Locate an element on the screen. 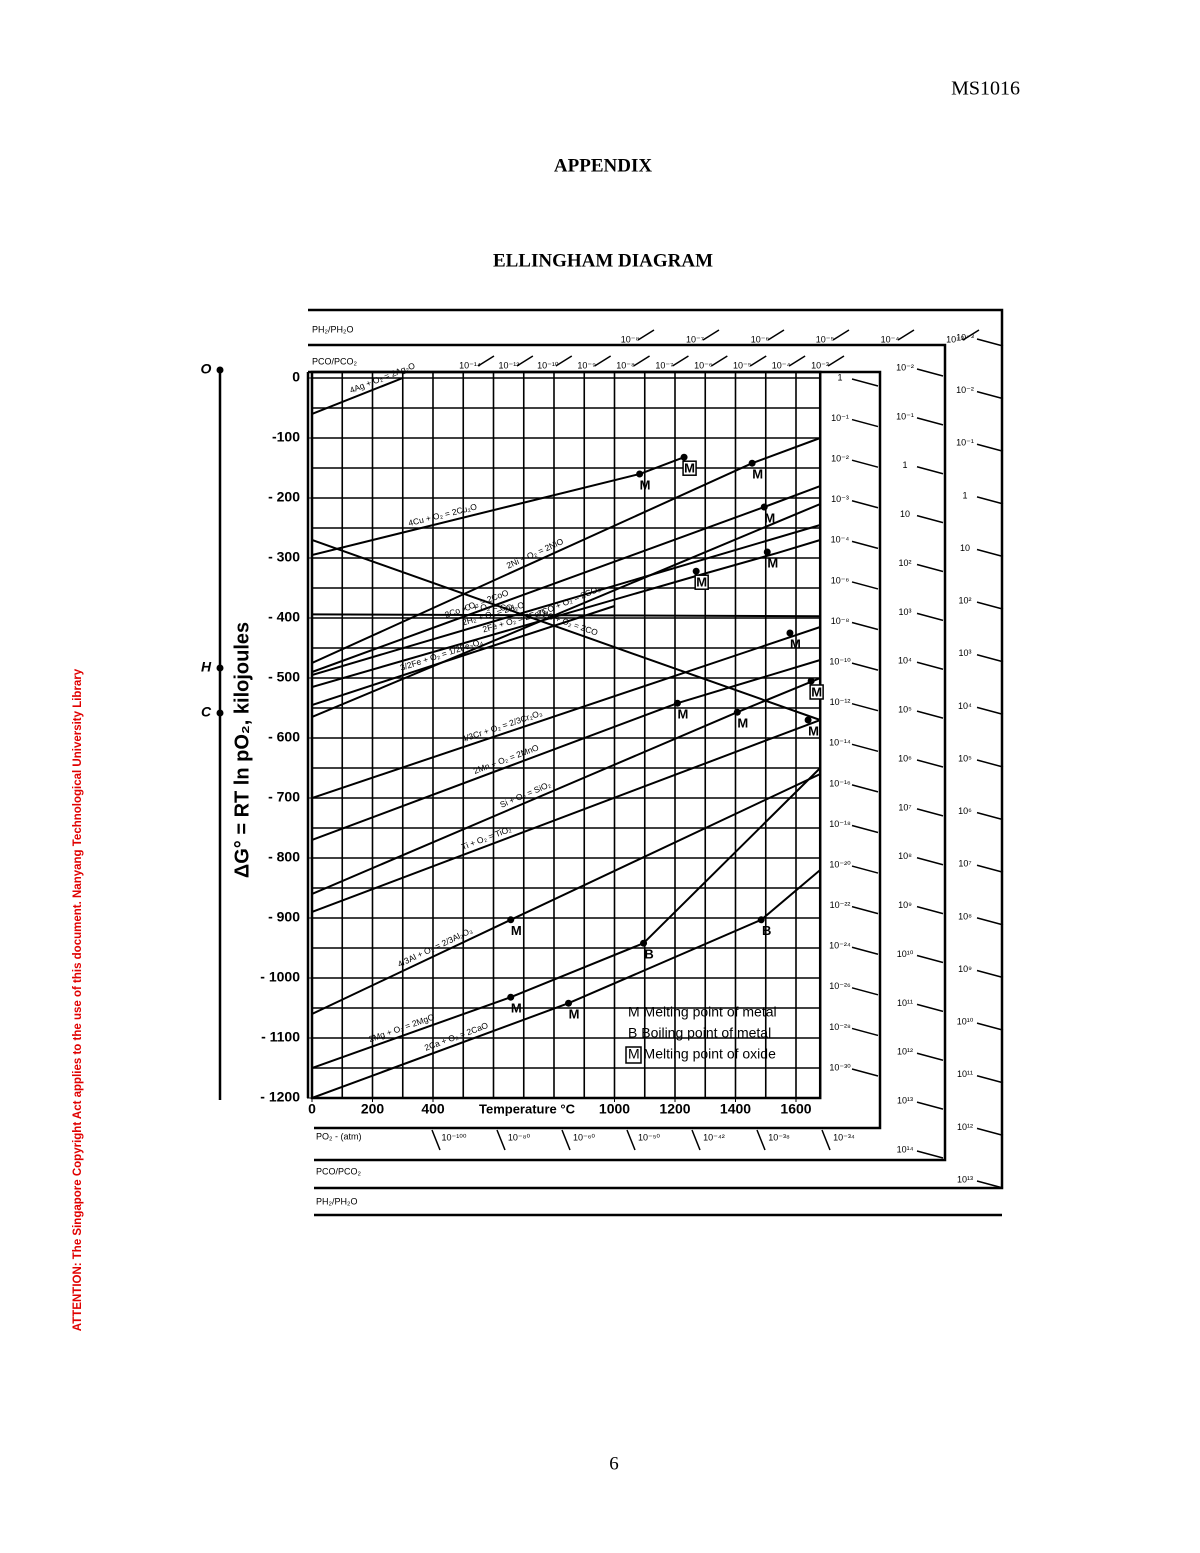 This screenshot has height=1553, width=1200. marker-box is located at coordinates (689, 468).